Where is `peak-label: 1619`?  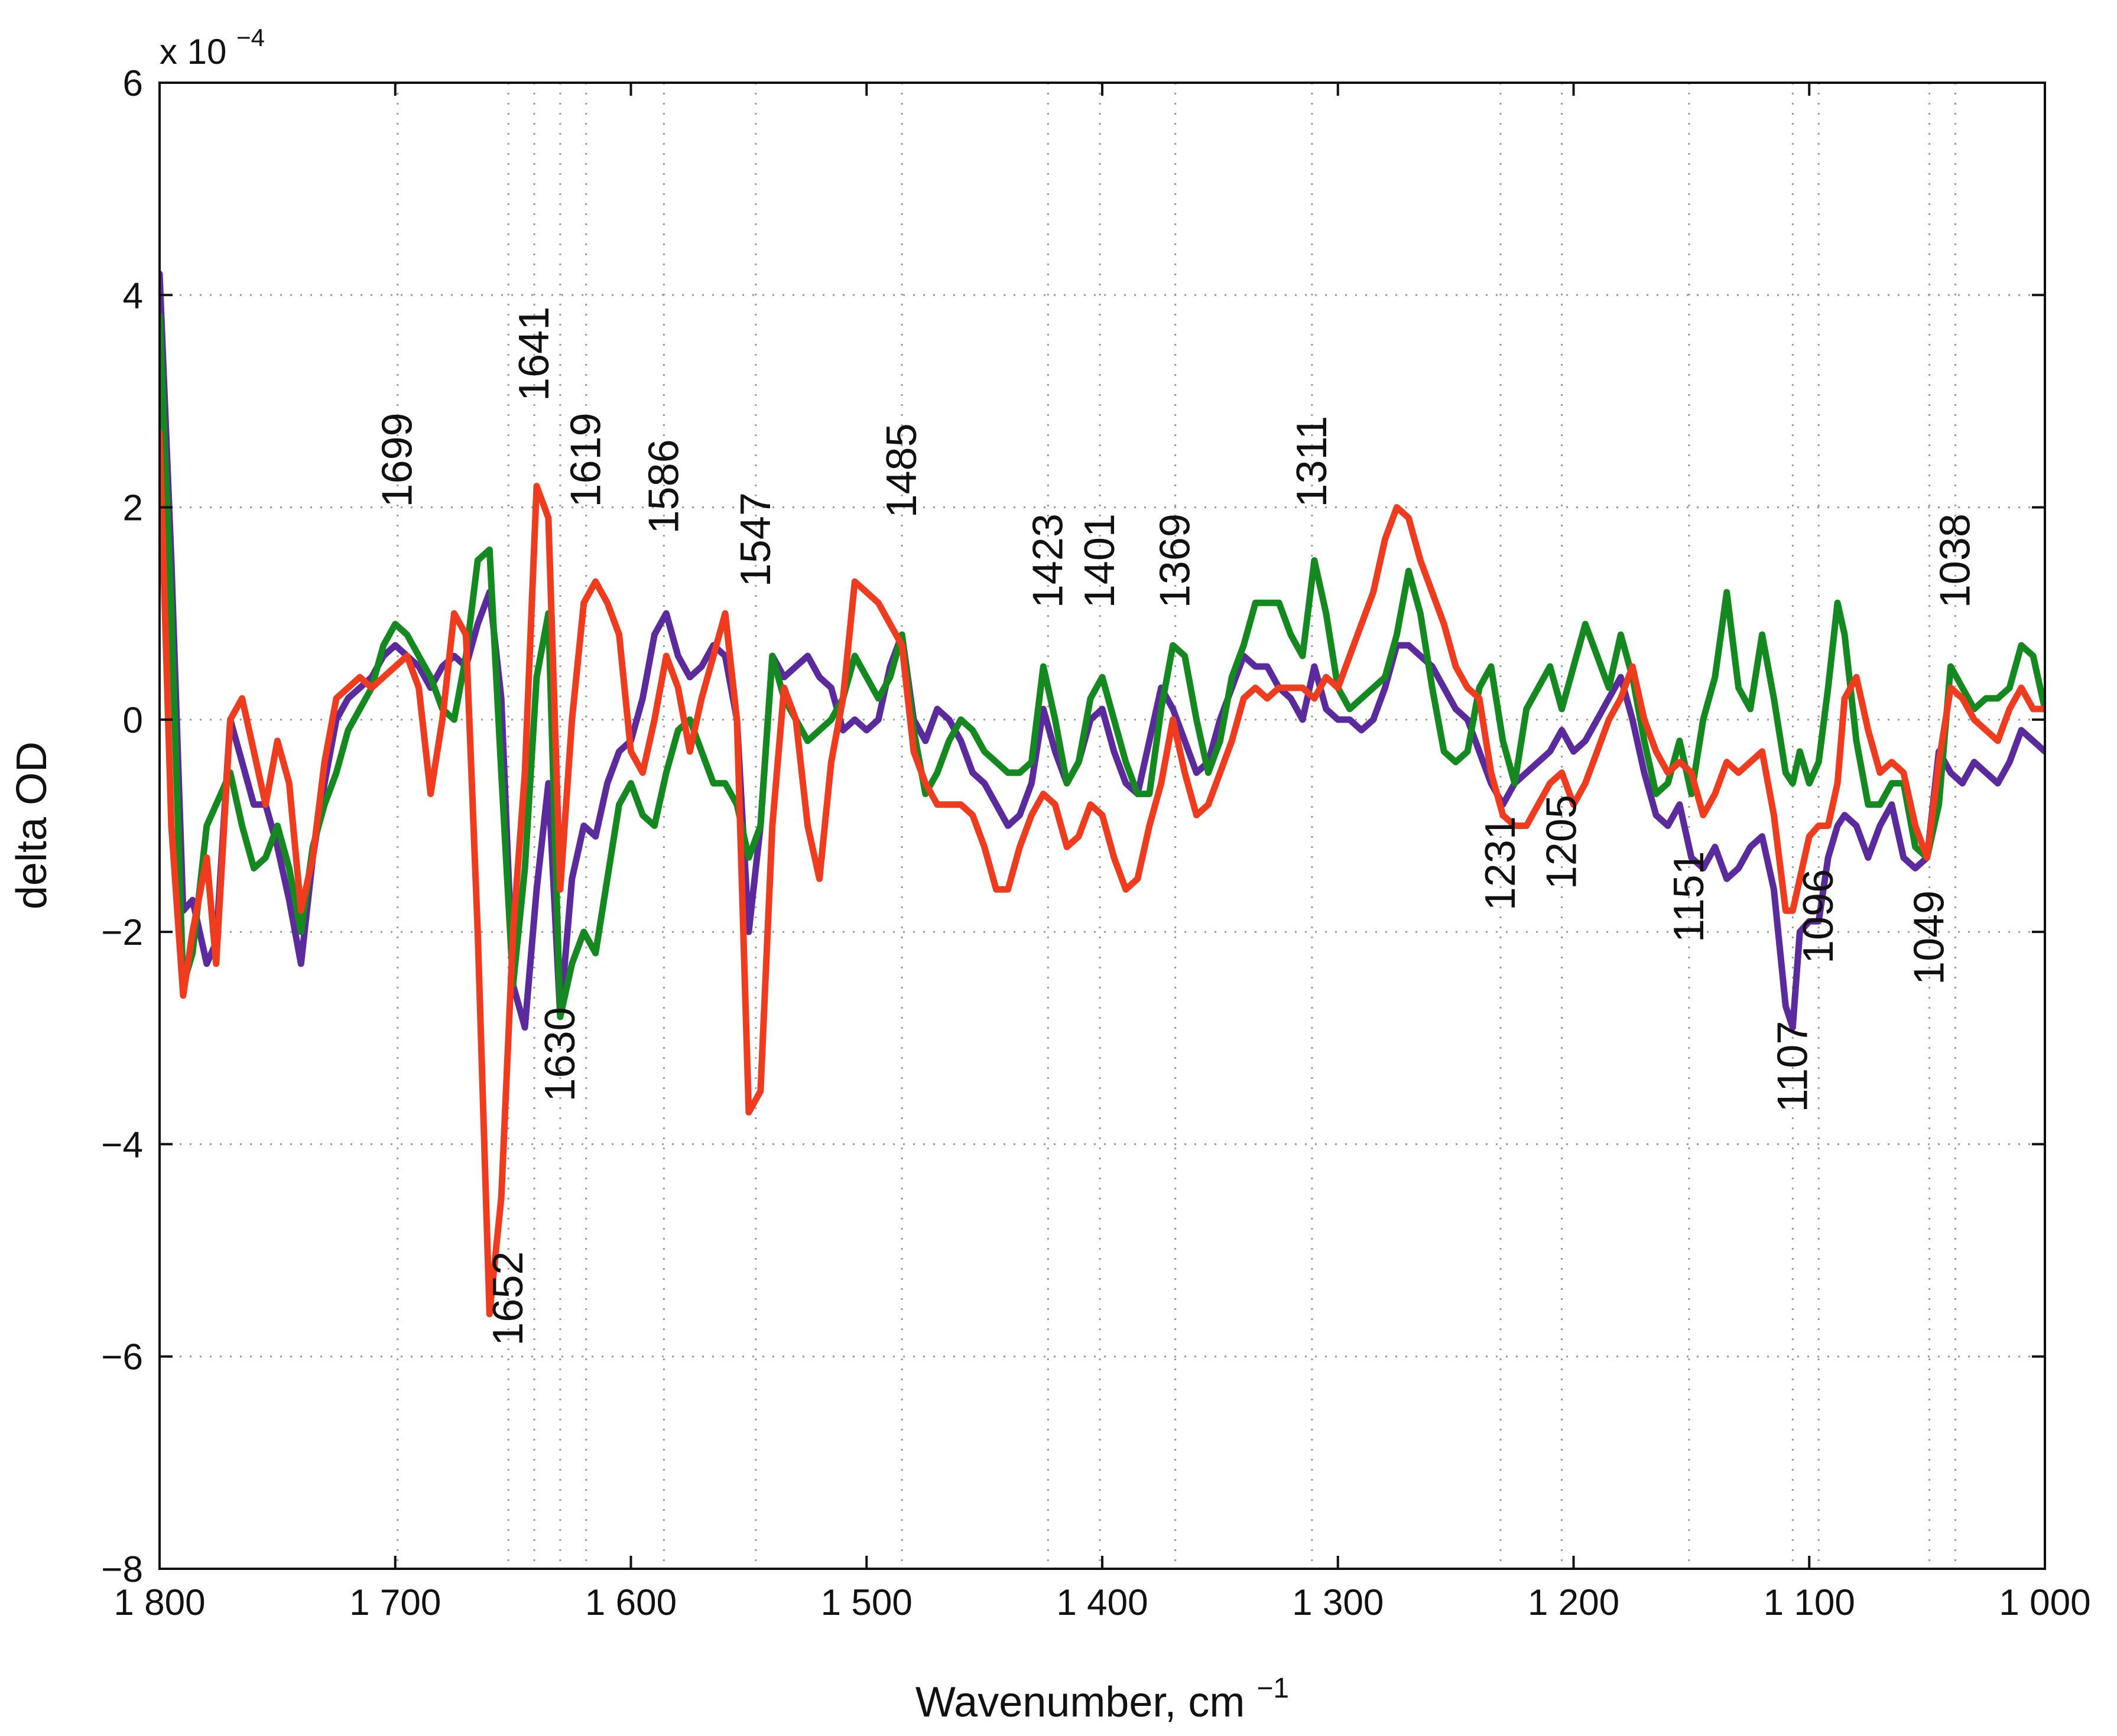 peak-label: 1619 is located at coordinates (586, 459).